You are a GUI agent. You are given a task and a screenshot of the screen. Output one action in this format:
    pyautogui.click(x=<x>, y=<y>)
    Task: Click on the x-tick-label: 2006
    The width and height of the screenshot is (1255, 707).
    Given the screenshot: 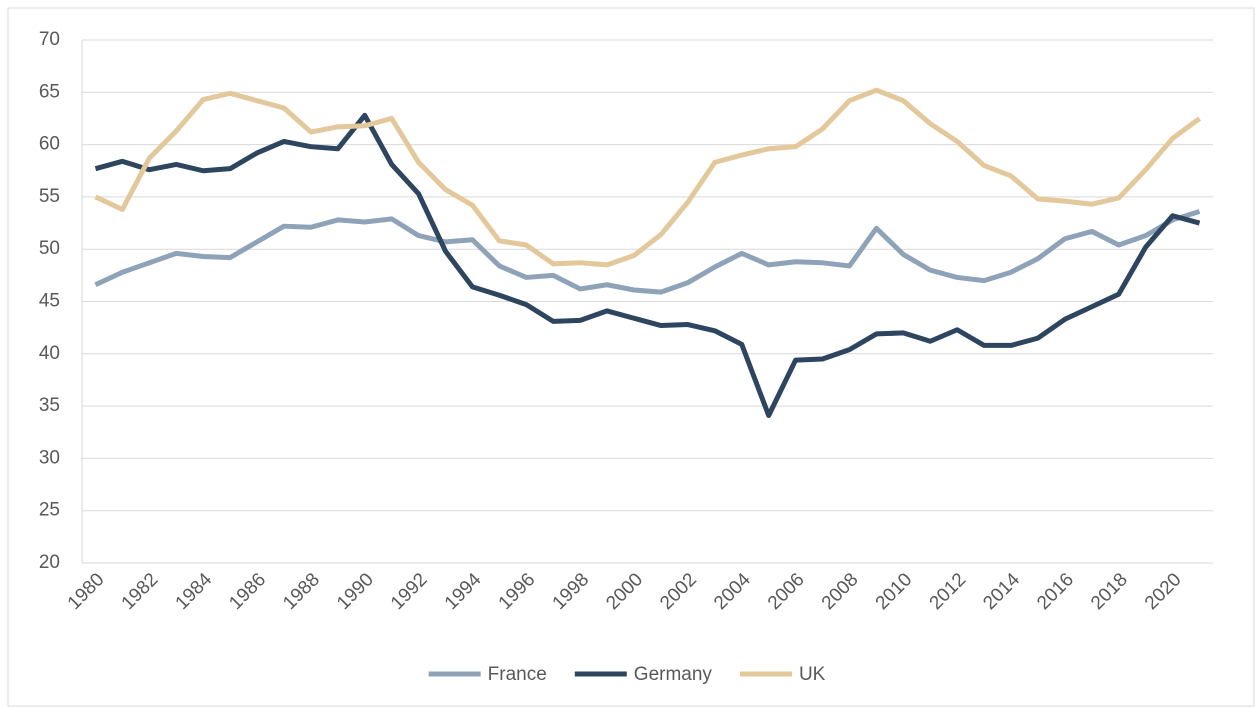 What is the action you would take?
    pyautogui.click(x=786, y=591)
    